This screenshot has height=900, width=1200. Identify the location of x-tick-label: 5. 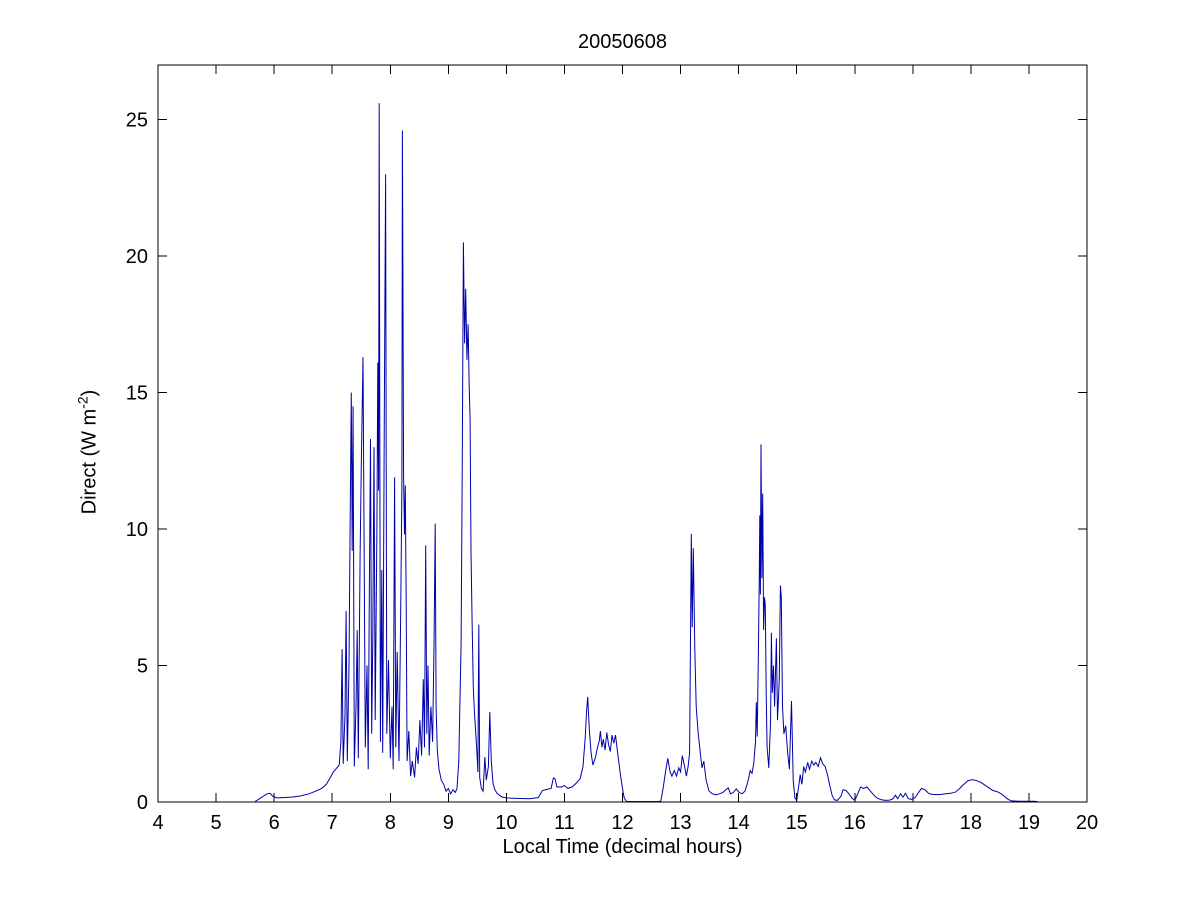
(216, 823).